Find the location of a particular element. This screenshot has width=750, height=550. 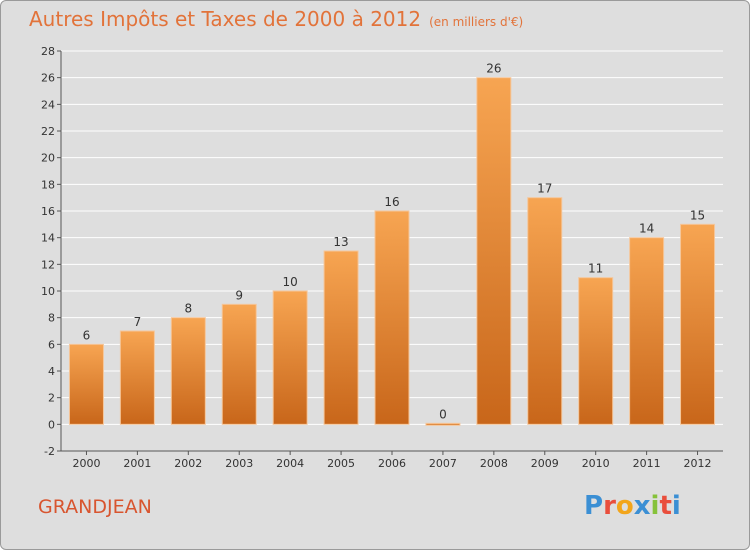

y-tick-label: 26 is located at coordinates (48, 78).